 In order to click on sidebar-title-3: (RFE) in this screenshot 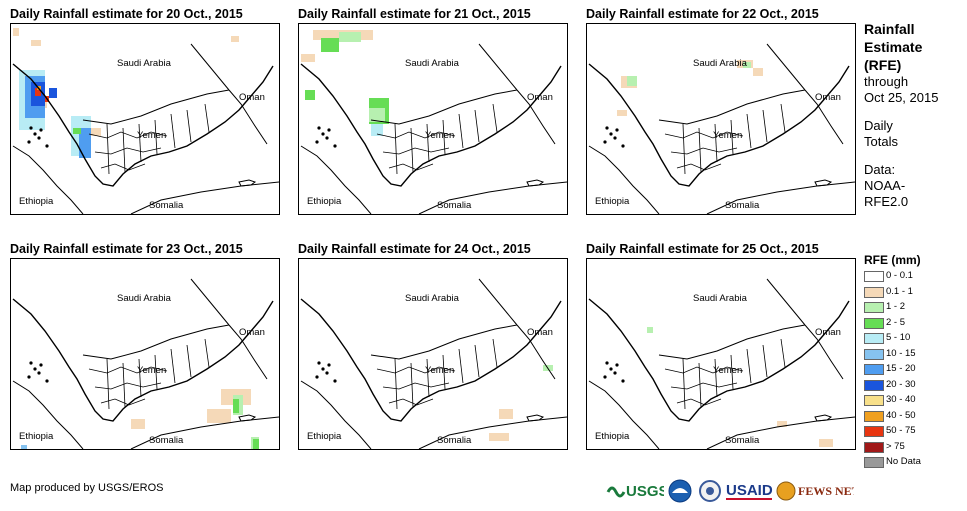, I will do `click(883, 65)`.